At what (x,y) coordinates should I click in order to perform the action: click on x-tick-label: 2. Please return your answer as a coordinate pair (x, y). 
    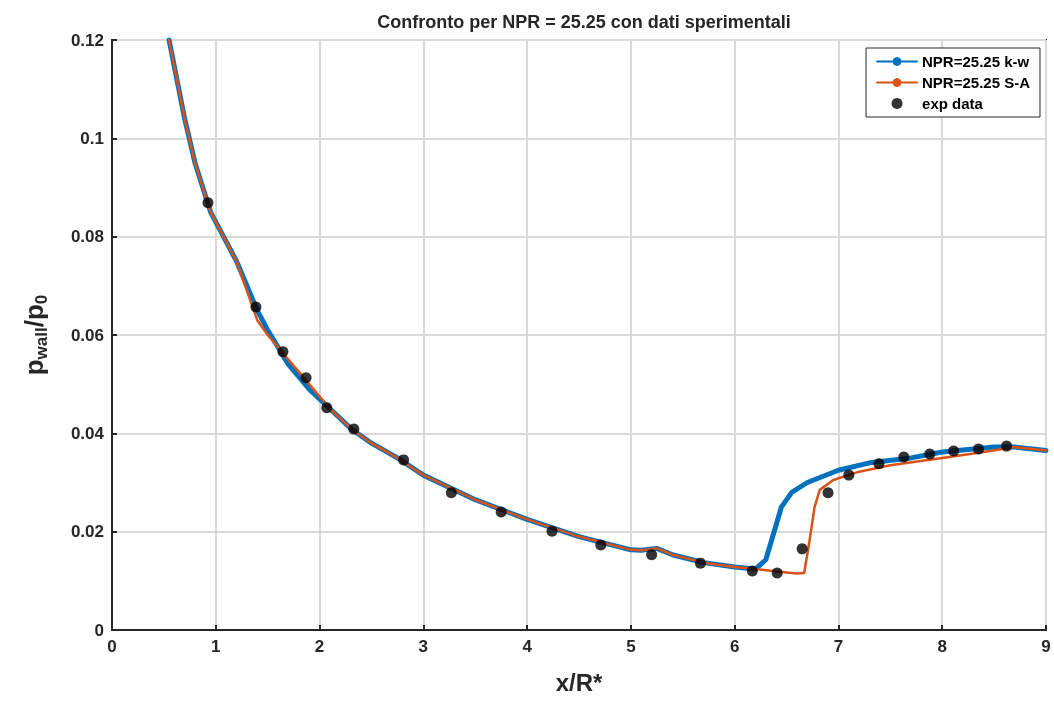
    Looking at the image, I should click on (319, 646).